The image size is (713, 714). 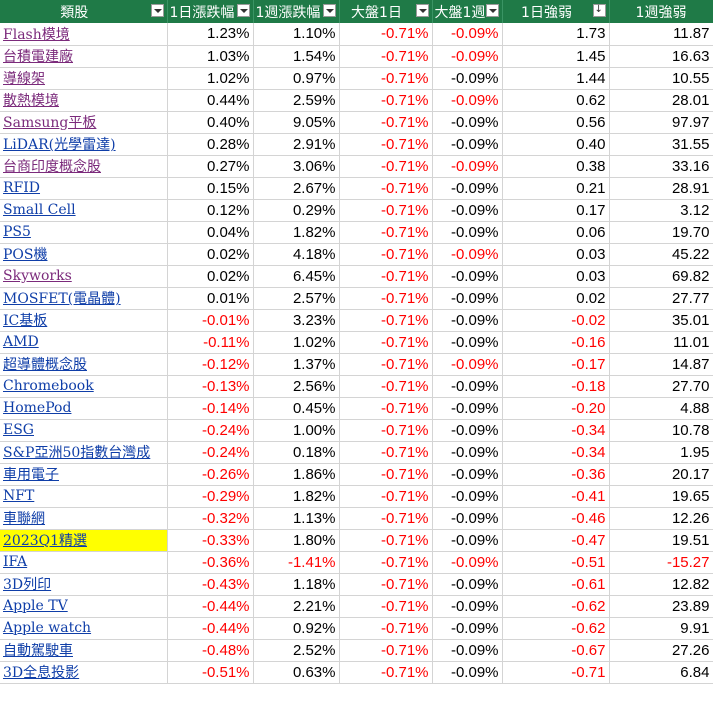 What do you see at coordinates (210, 584) in the screenshot?
I see `day-change-cell: -0.43%` at bounding box center [210, 584].